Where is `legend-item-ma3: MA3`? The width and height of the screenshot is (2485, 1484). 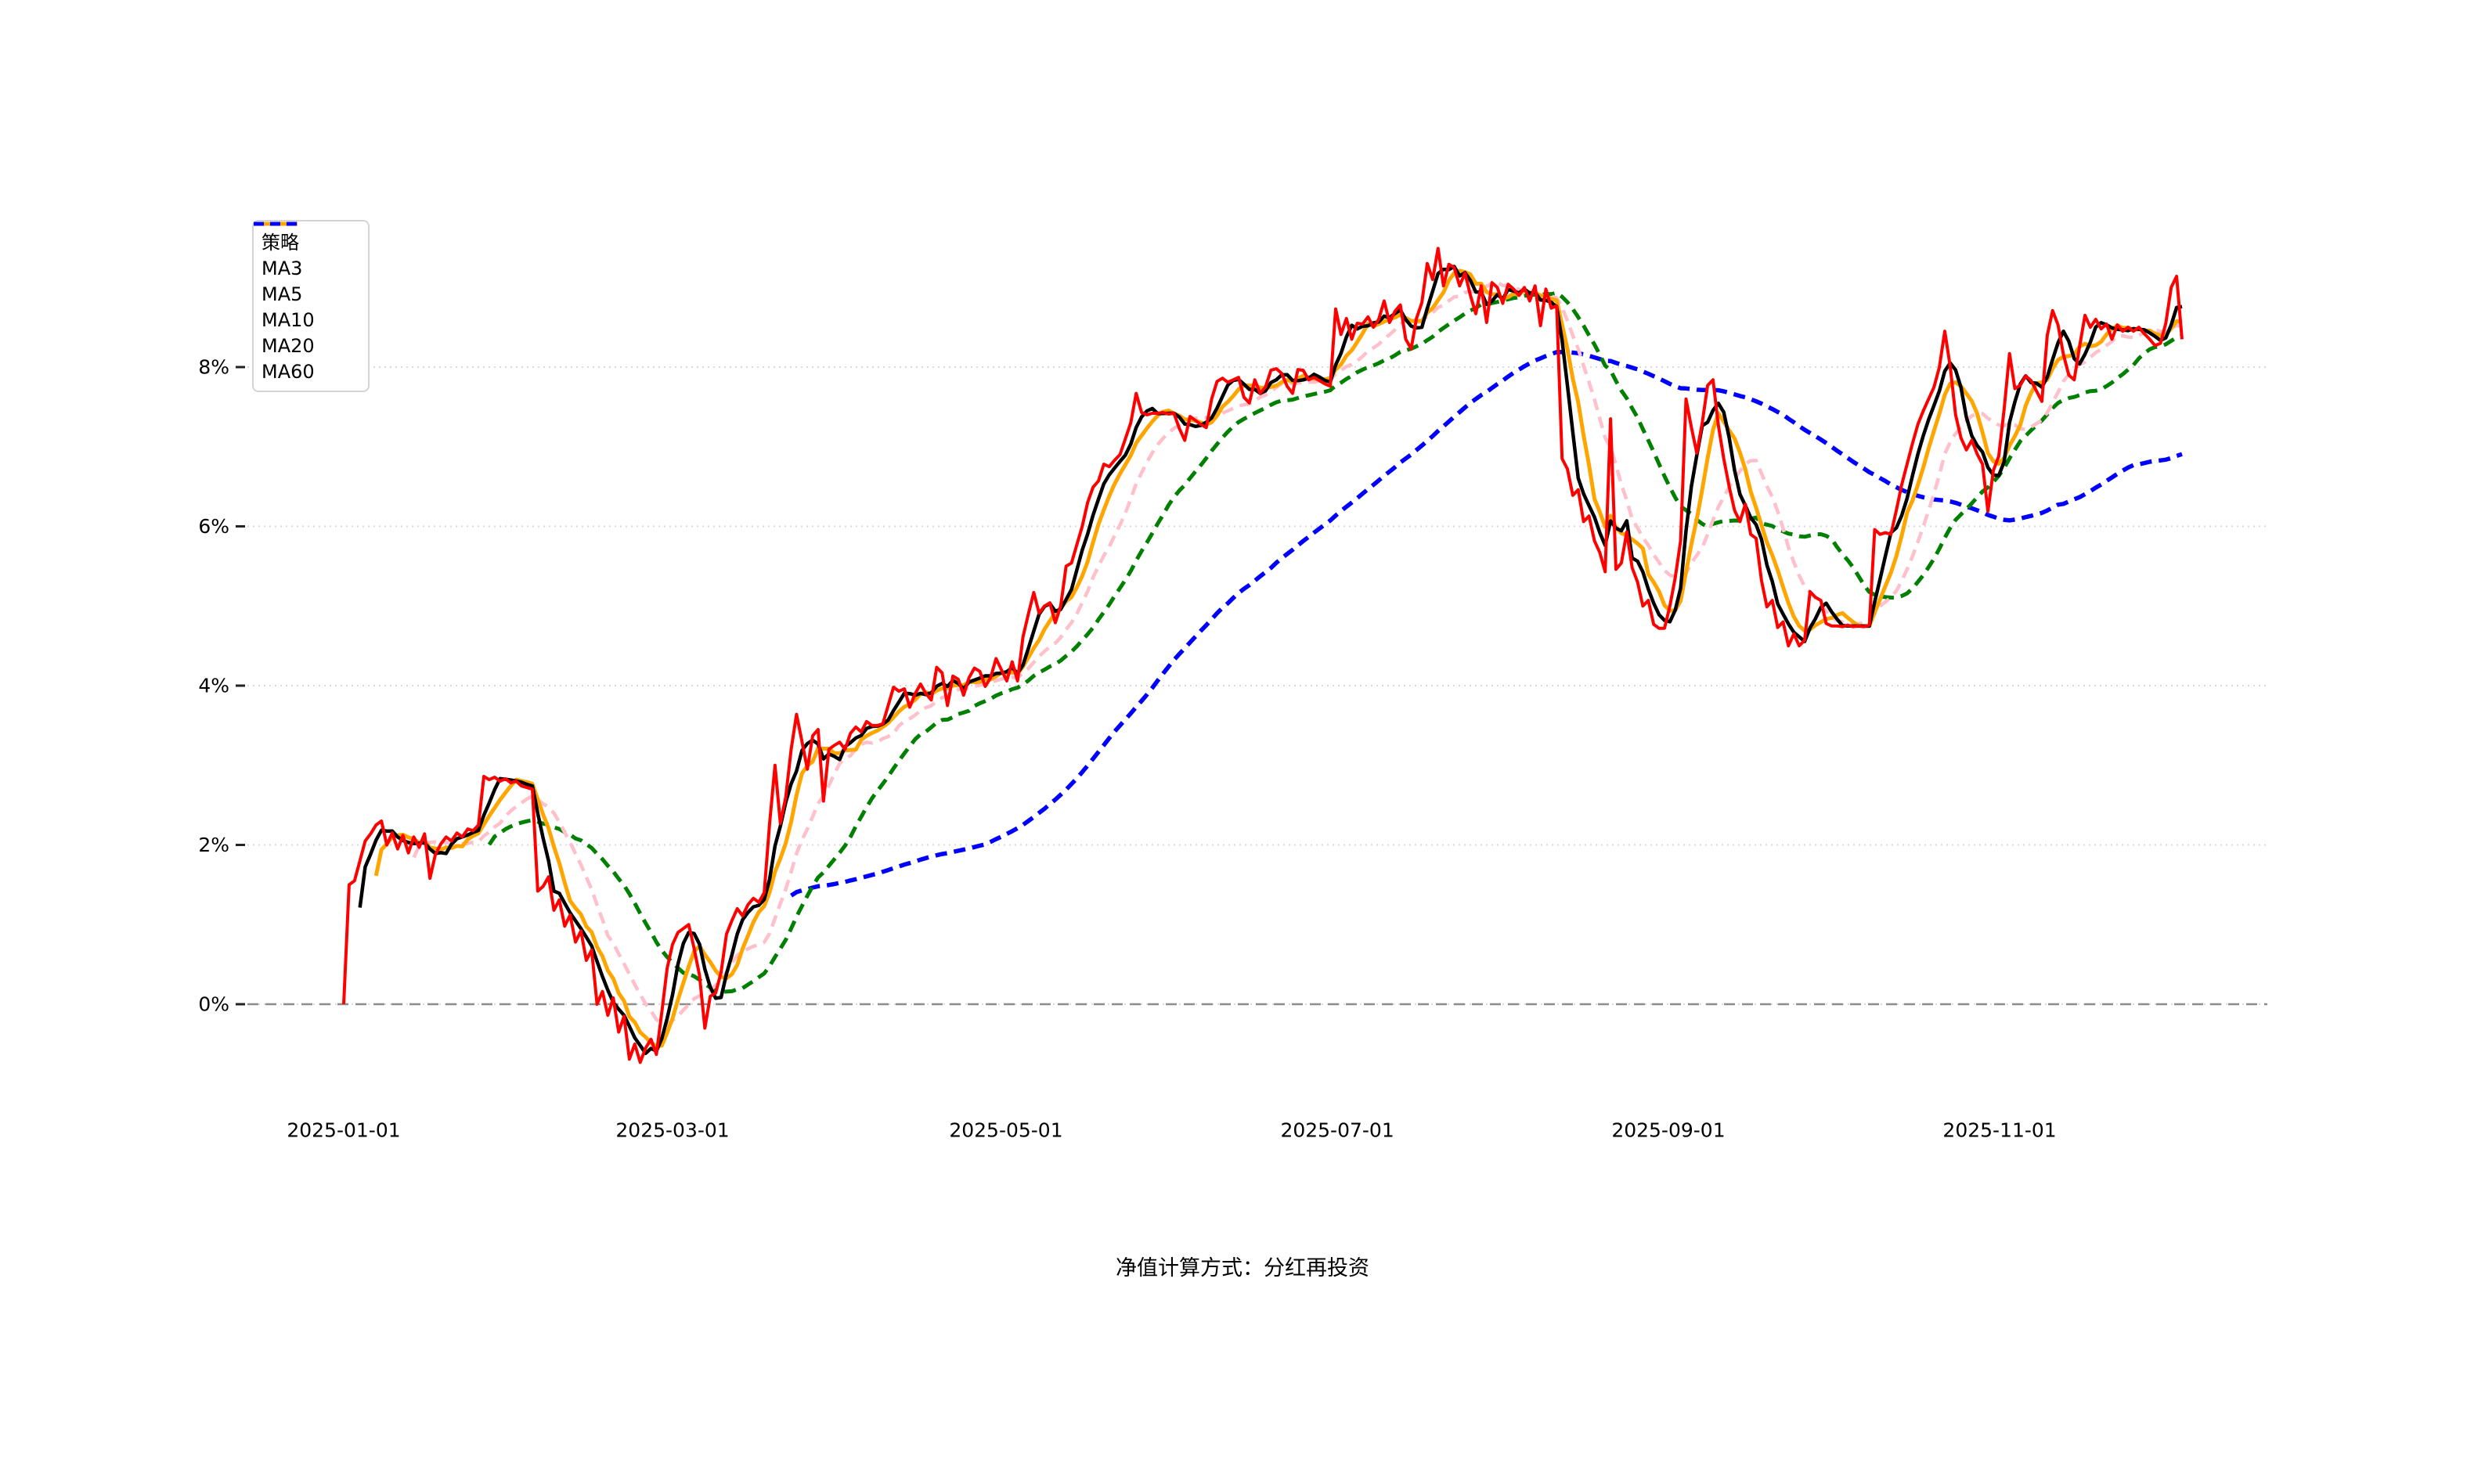
legend-item-ma3: MA3 is located at coordinates (311, 251).